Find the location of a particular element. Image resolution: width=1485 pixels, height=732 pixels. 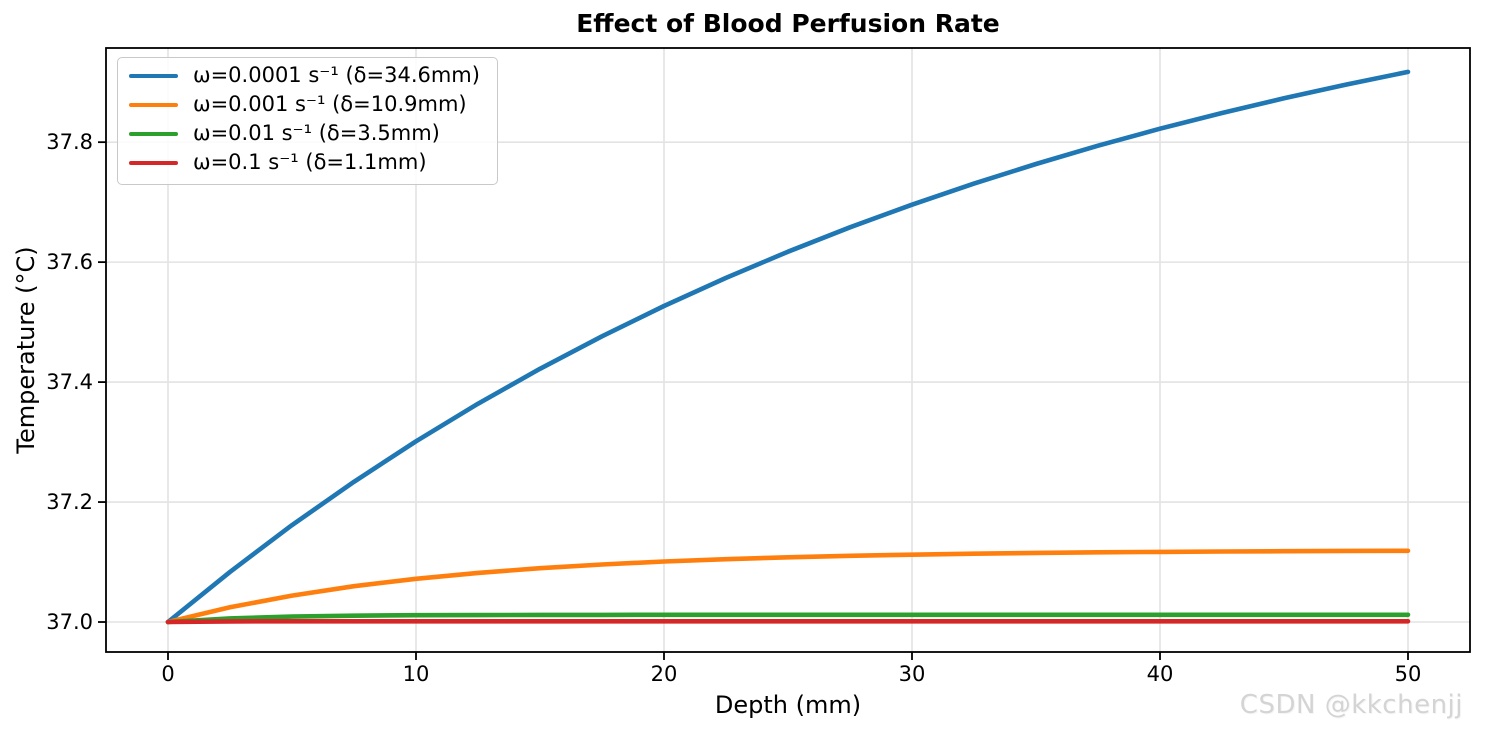

x-tick-label: 30 is located at coordinates (912, 674).